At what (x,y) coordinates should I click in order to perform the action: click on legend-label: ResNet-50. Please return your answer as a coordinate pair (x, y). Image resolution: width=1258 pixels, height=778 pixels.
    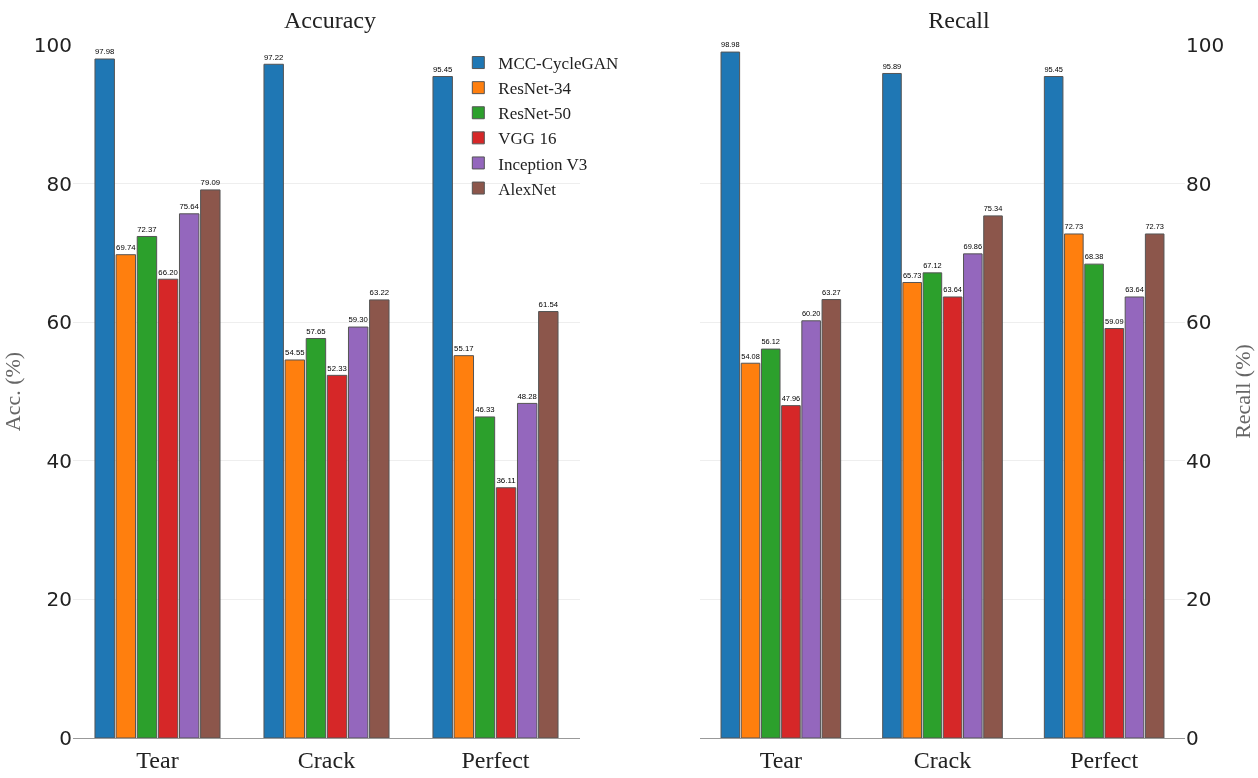
    Looking at the image, I should click on (535, 114).